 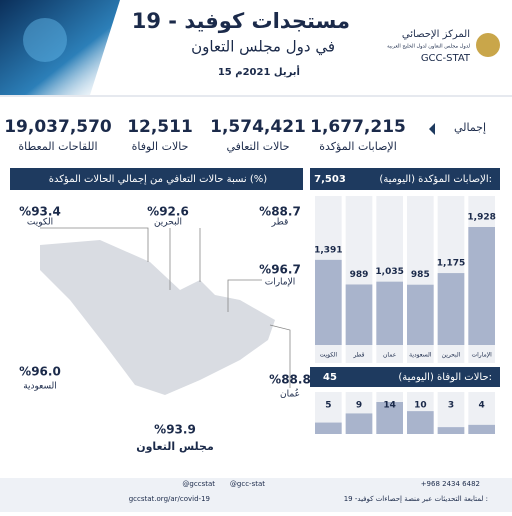 What do you see at coordinates (450, 484) in the screenshot?
I see `phone: +968 2434 6482` at bounding box center [450, 484].